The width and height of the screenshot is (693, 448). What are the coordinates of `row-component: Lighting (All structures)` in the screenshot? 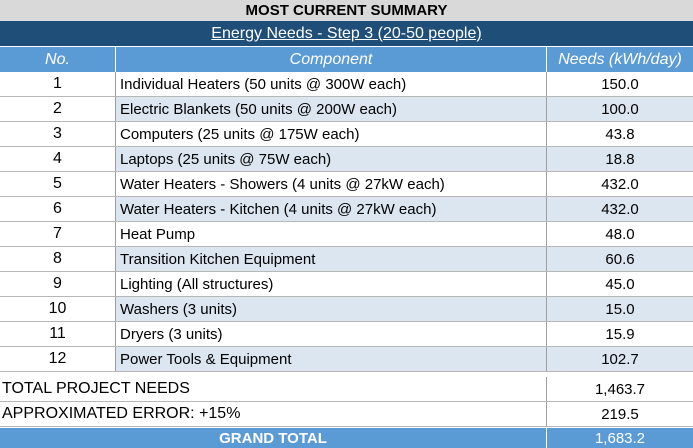 It's located at (331, 284).